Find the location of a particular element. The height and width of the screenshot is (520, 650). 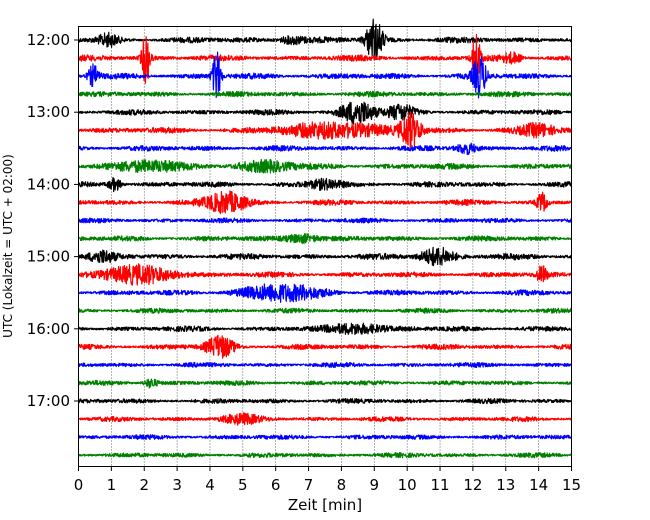

x-axis-label: Zeit [min] is located at coordinates (325, 505).